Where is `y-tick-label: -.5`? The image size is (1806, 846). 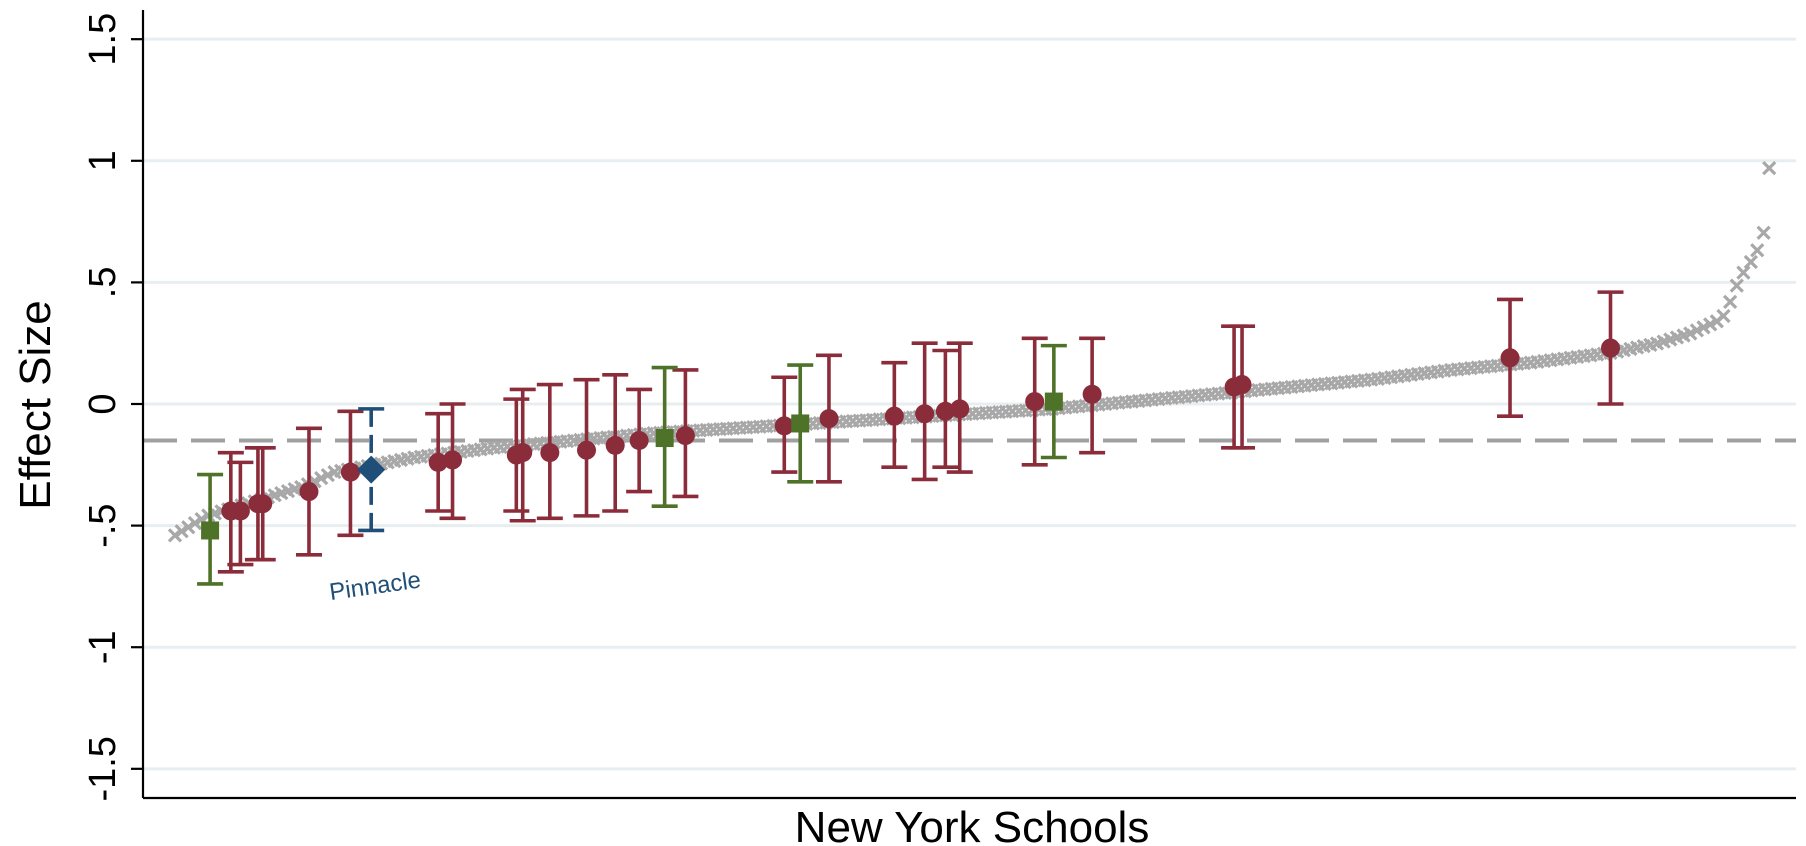
y-tick-label: -.5 is located at coordinates (103, 525).